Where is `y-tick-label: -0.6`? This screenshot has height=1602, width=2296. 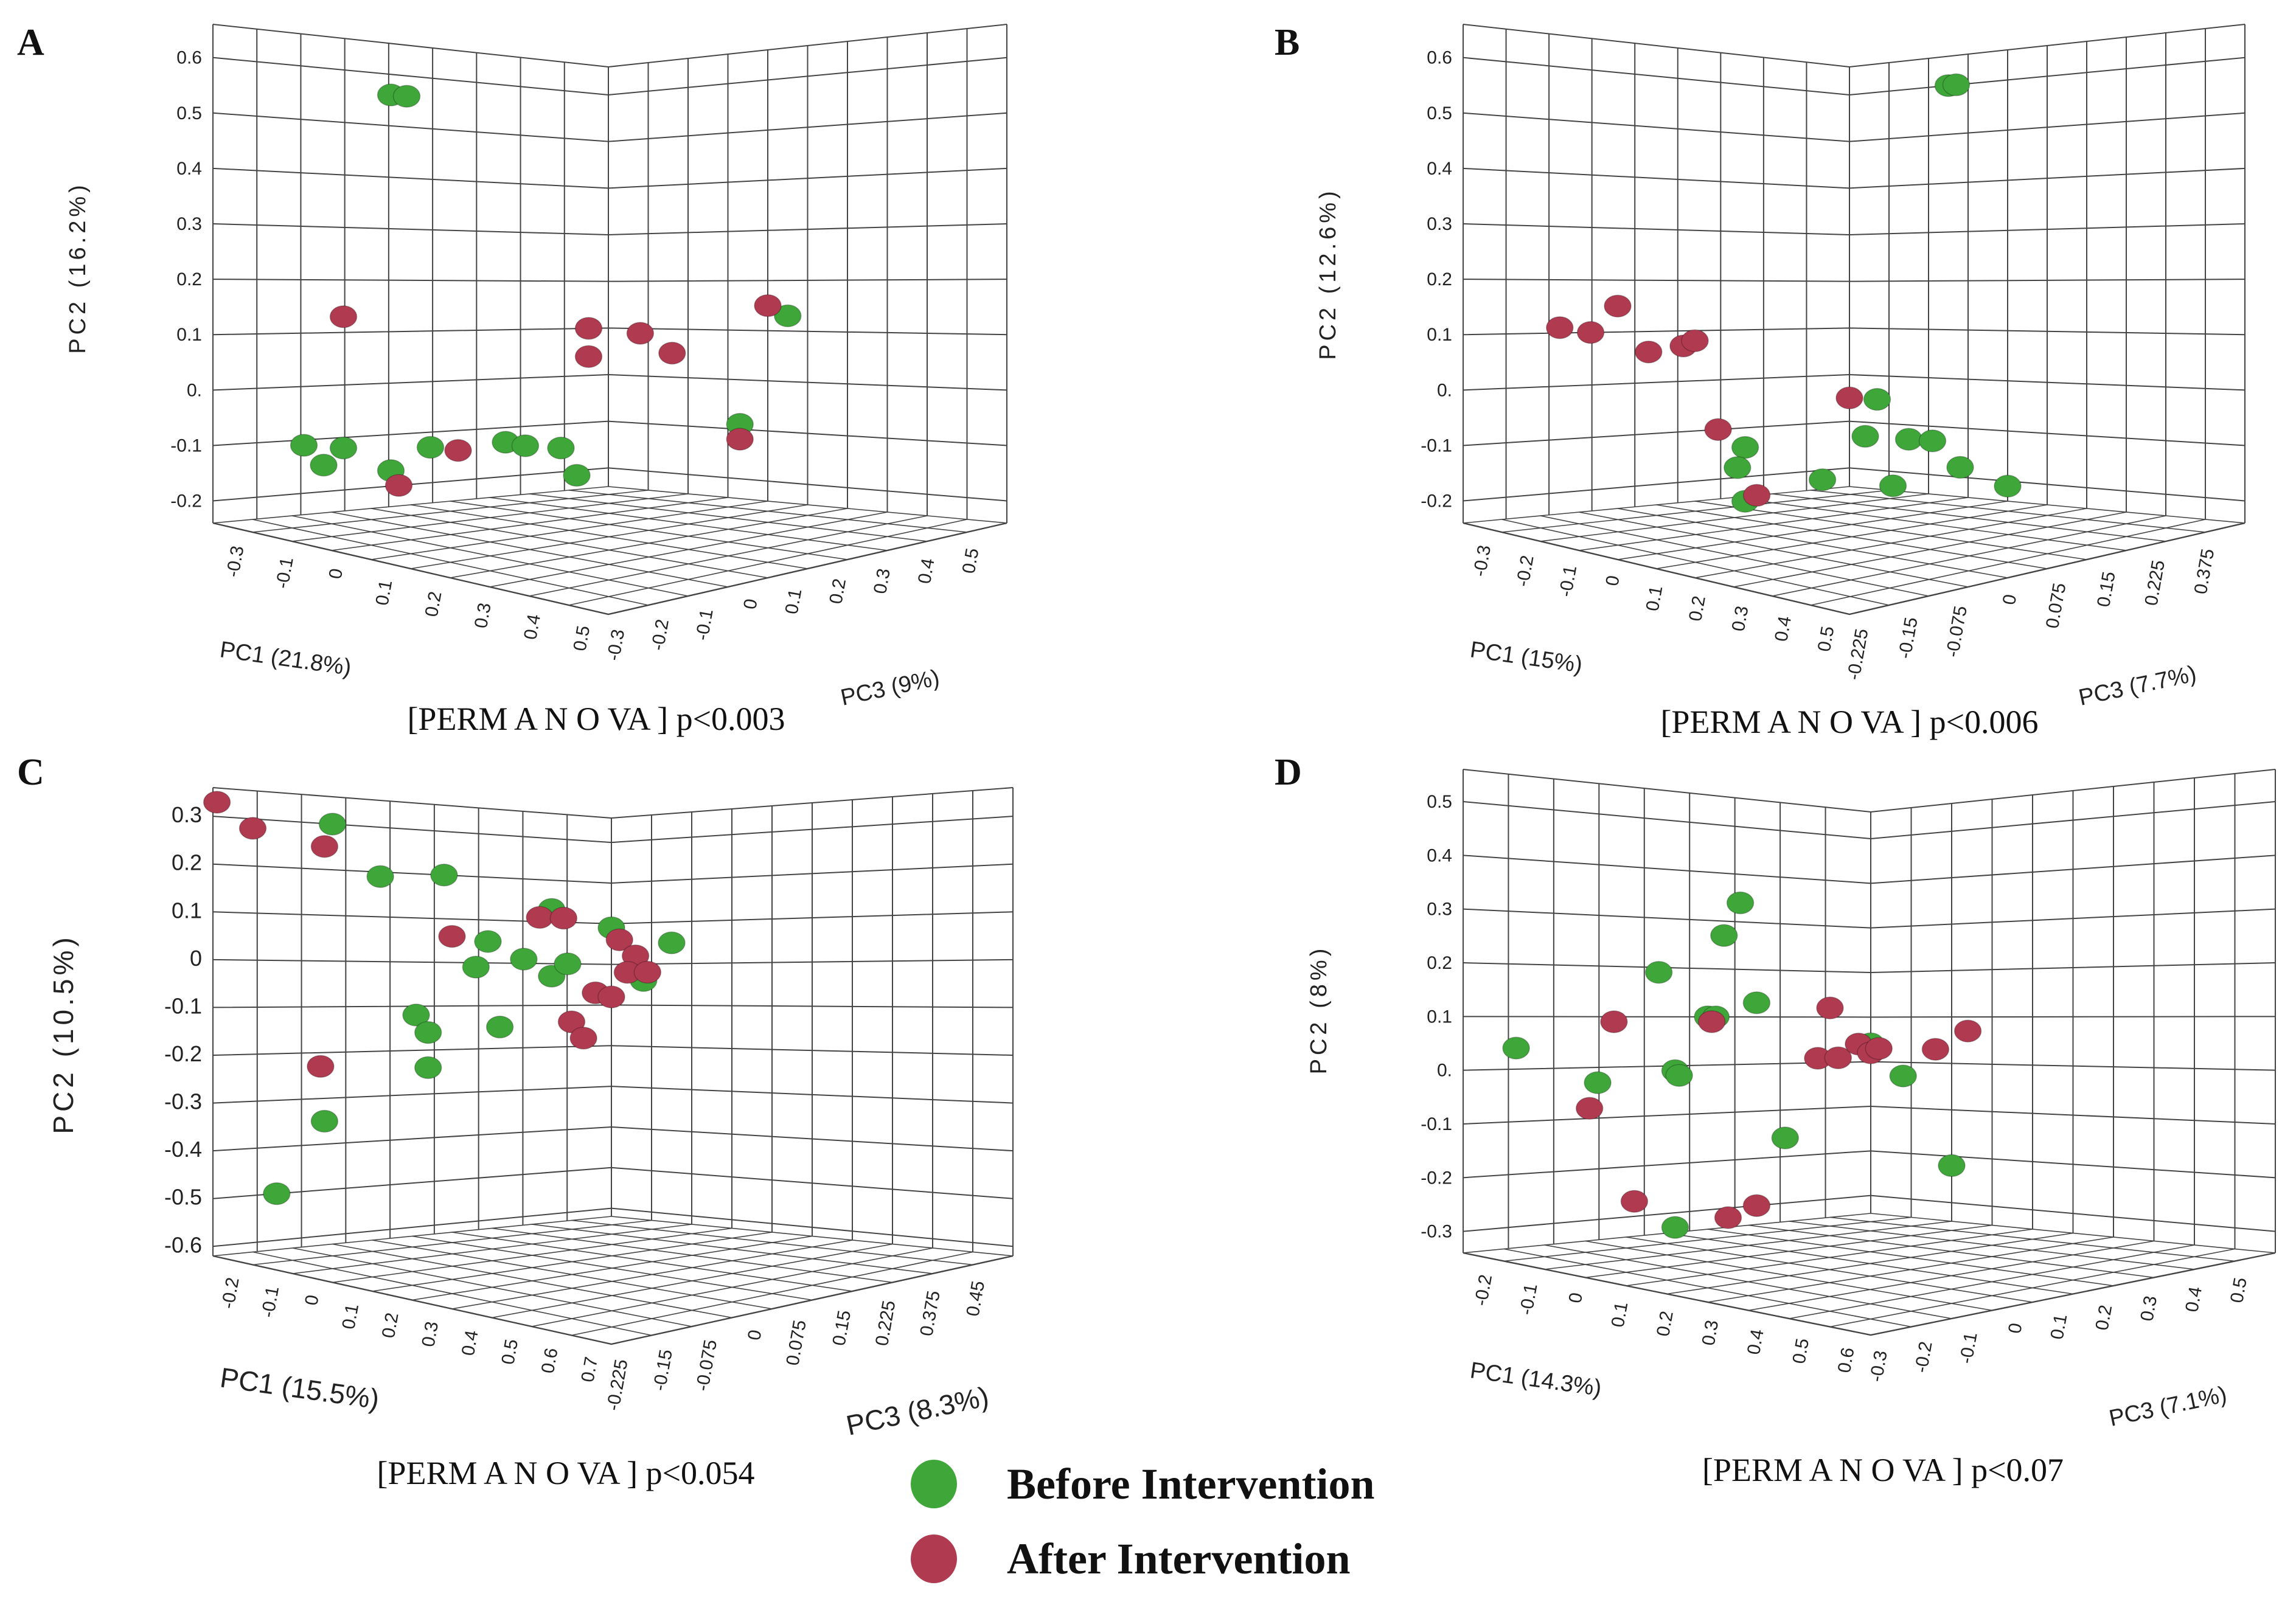
y-tick-label: -0.6 is located at coordinates (183, 1244).